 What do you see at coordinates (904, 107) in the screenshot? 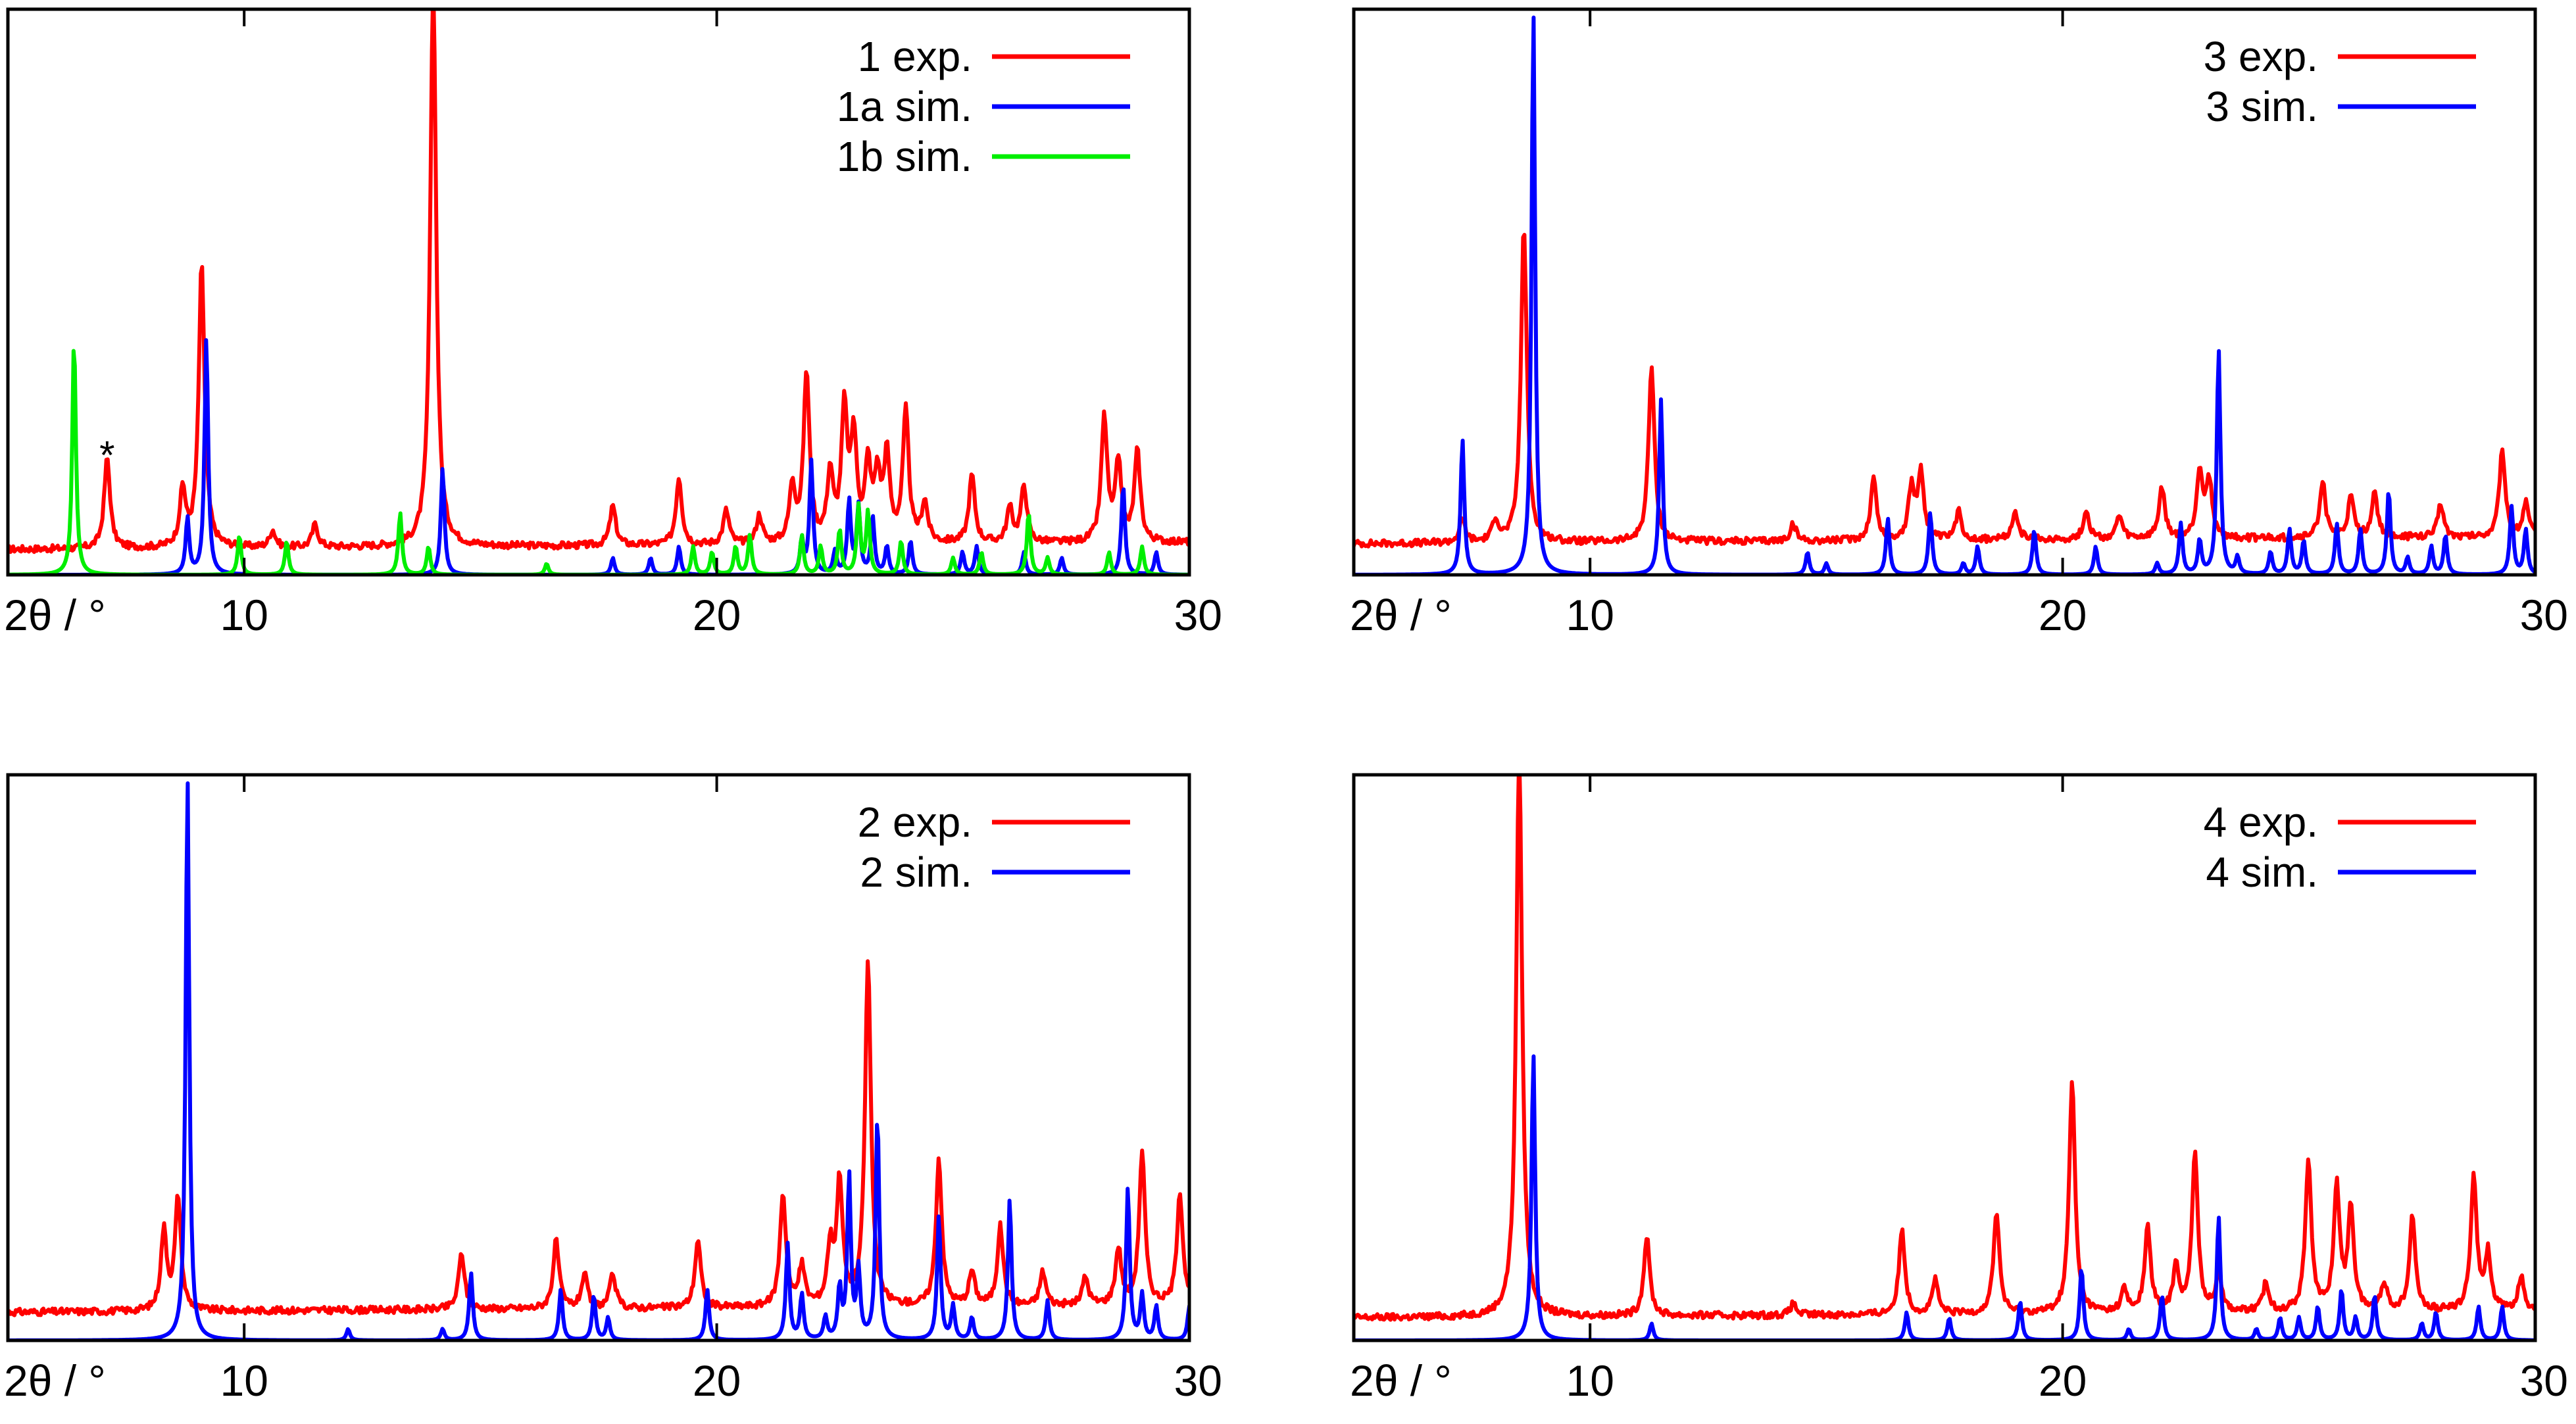
I see `legend-label: 1a sim.` at bounding box center [904, 107].